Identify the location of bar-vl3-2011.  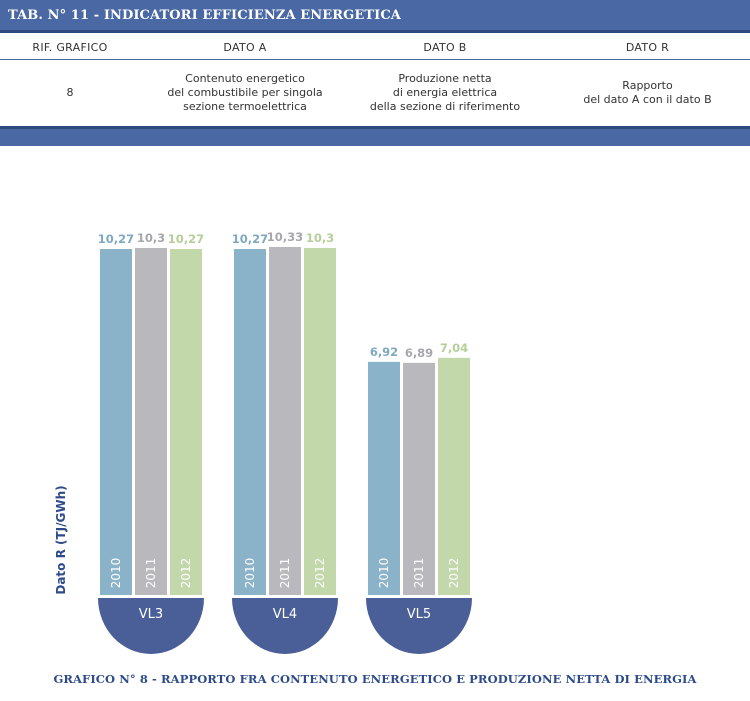
(151, 421).